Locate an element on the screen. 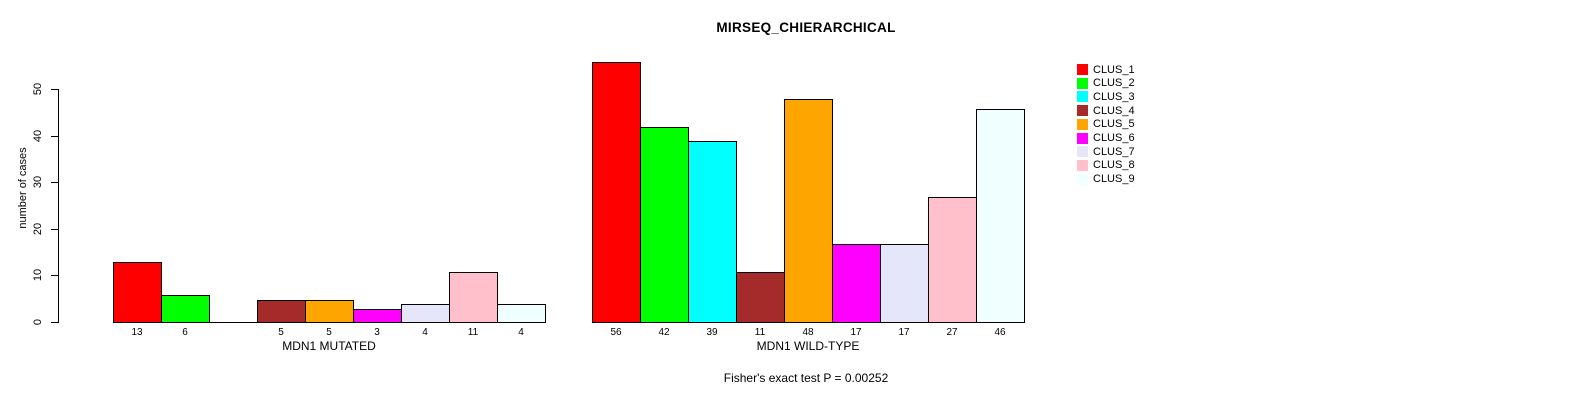 The width and height of the screenshot is (1590, 400). legend-label-clus_8: CLUS_8 is located at coordinates (1114, 165).